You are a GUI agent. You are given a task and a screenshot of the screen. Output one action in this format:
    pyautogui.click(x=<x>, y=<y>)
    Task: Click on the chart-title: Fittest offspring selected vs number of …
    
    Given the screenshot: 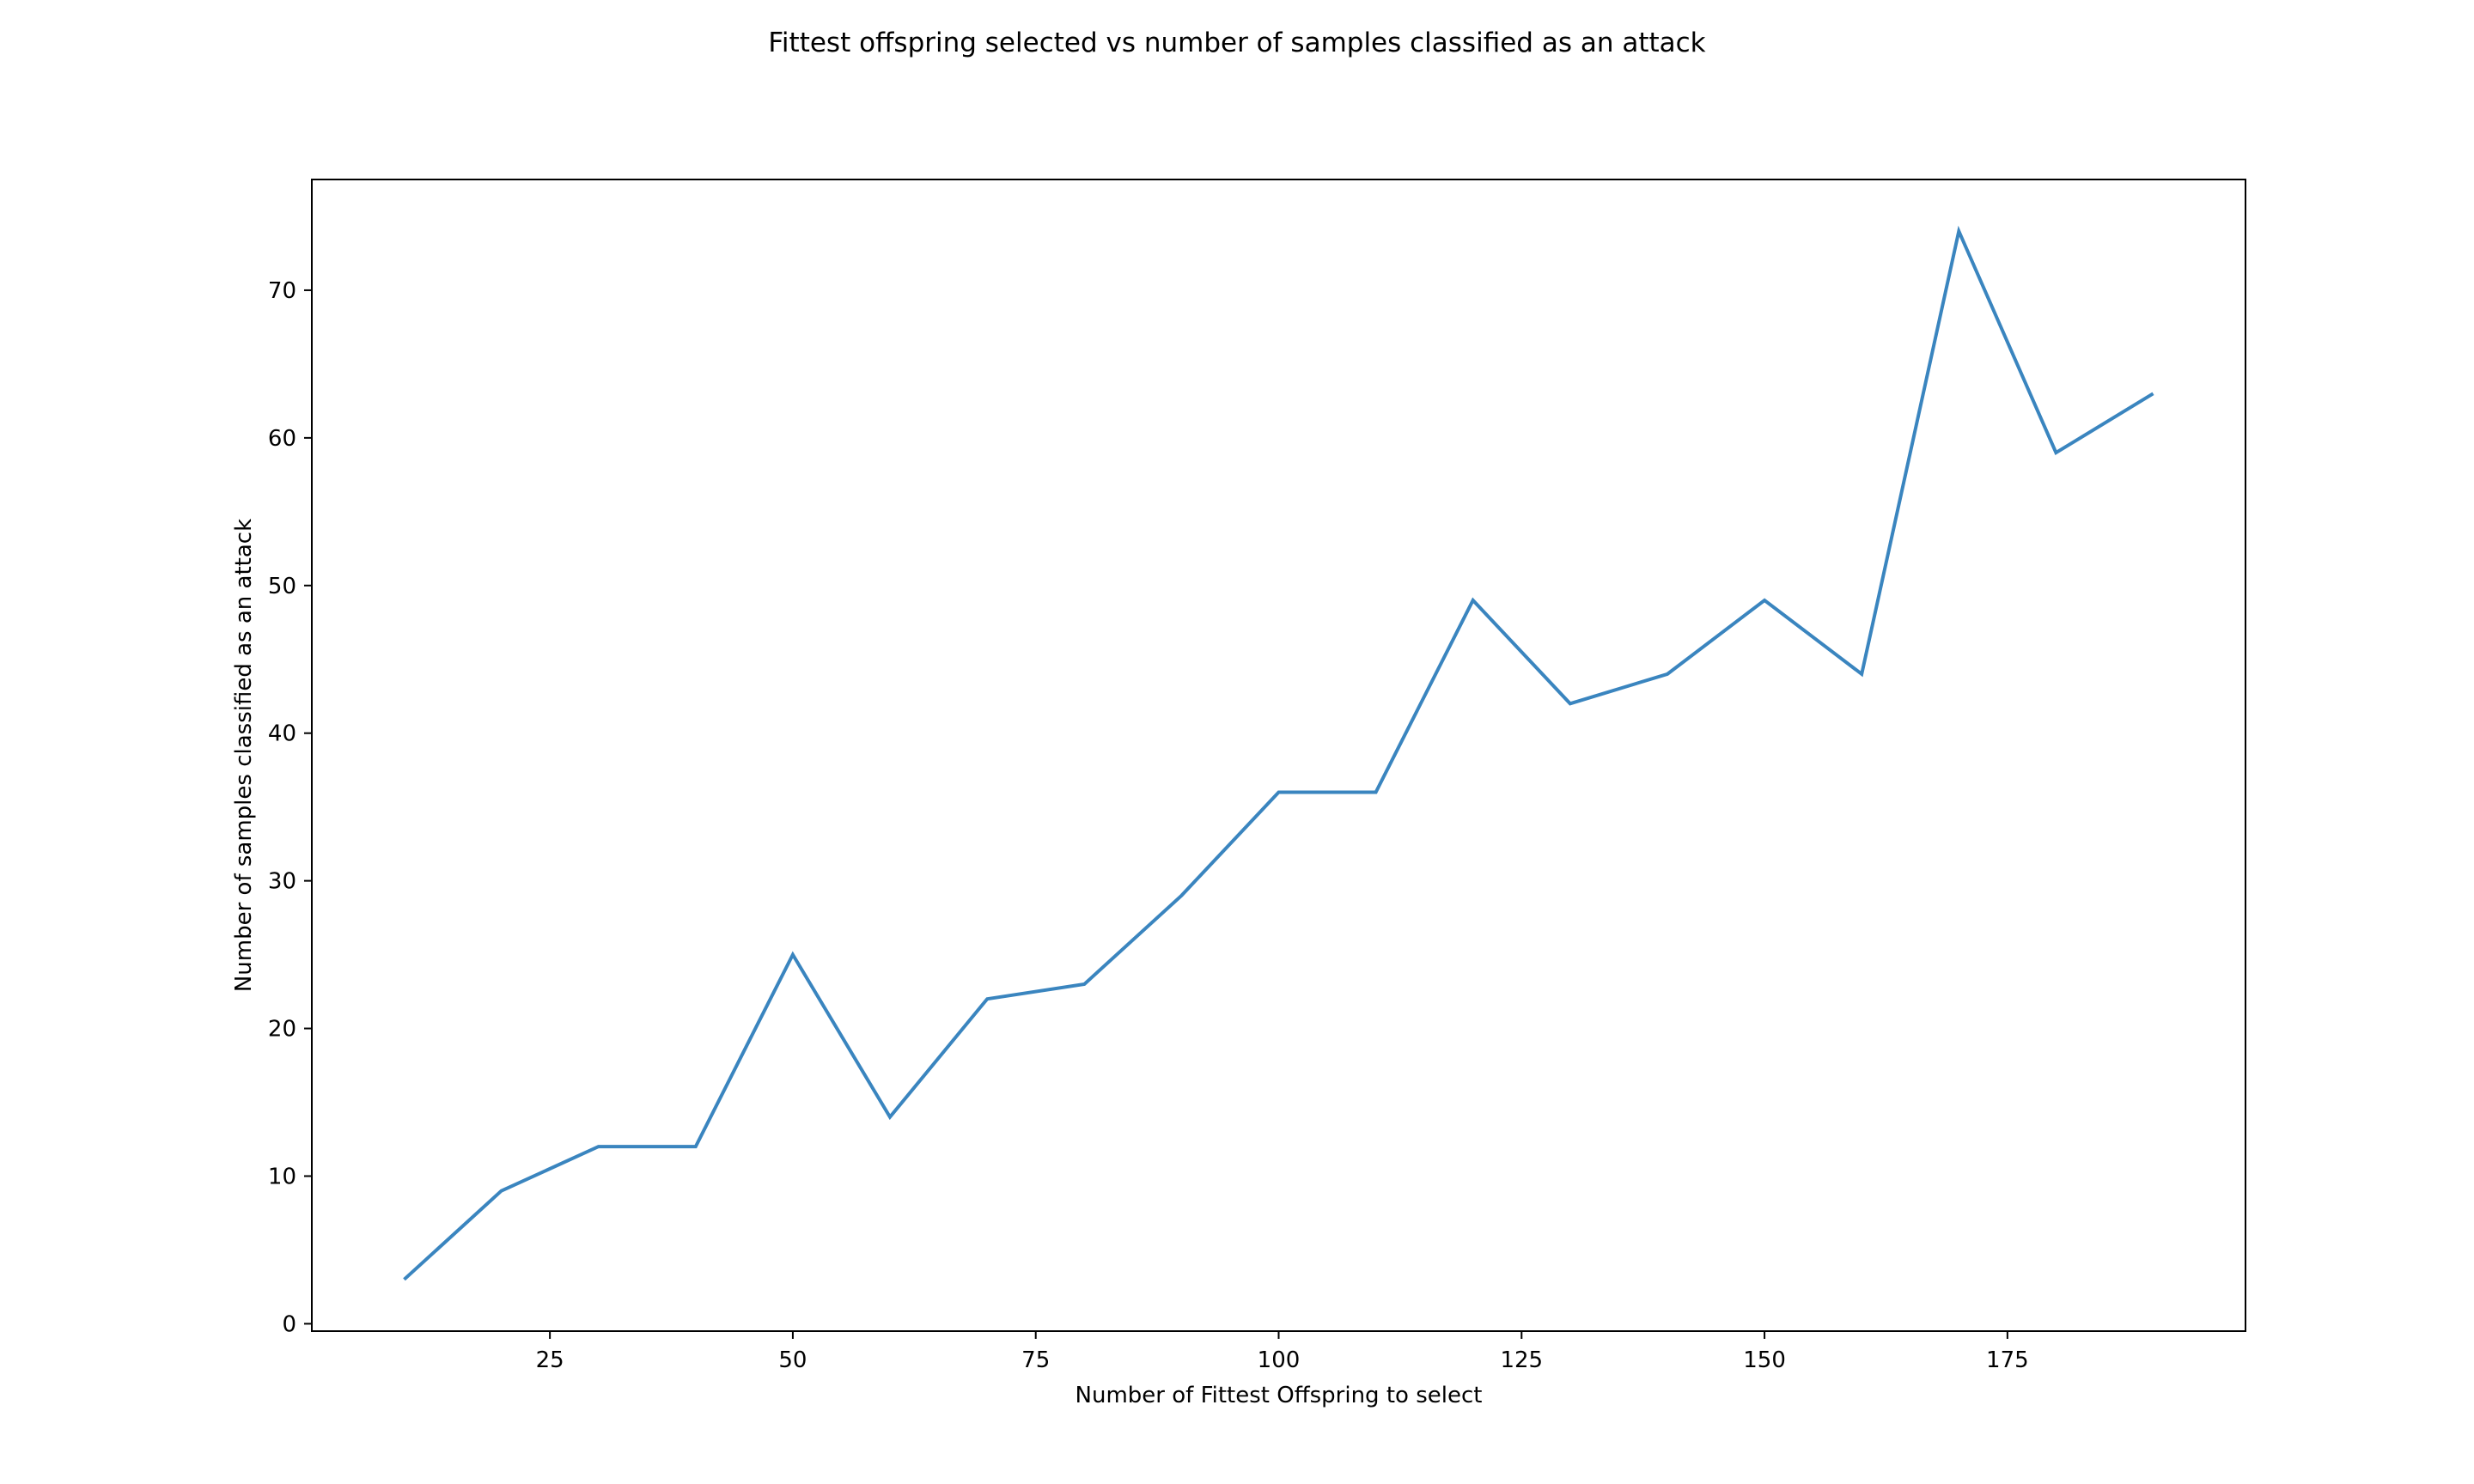 What is the action you would take?
    pyautogui.click(x=1236, y=42)
    